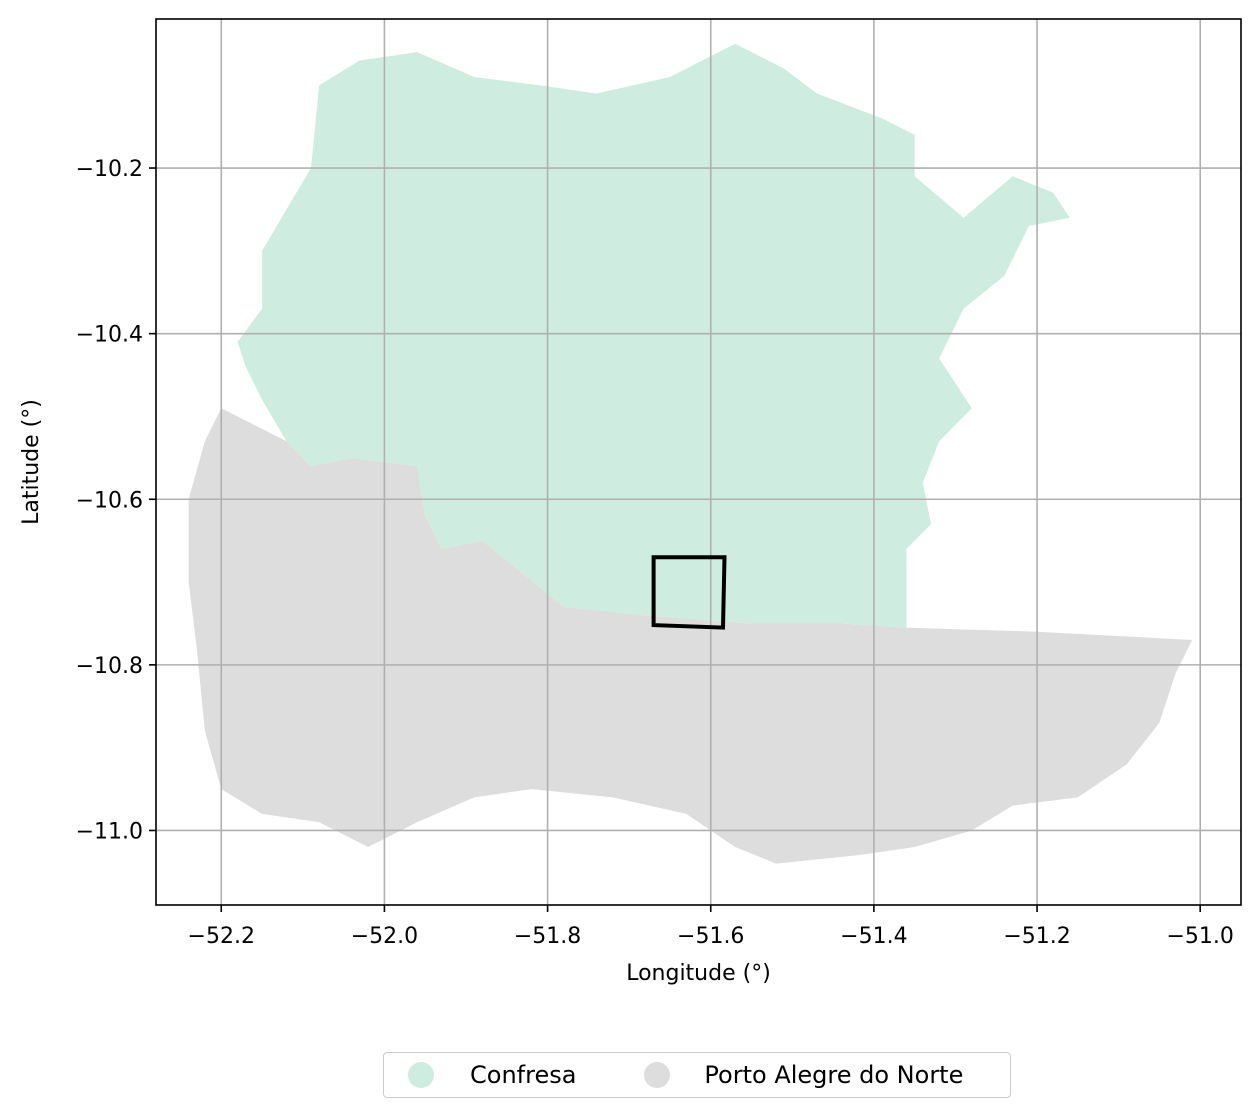  What do you see at coordinates (698, 973) in the screenshot?
I see `x-axis-label: Longitude (°)` at bounding box center [698, 973].